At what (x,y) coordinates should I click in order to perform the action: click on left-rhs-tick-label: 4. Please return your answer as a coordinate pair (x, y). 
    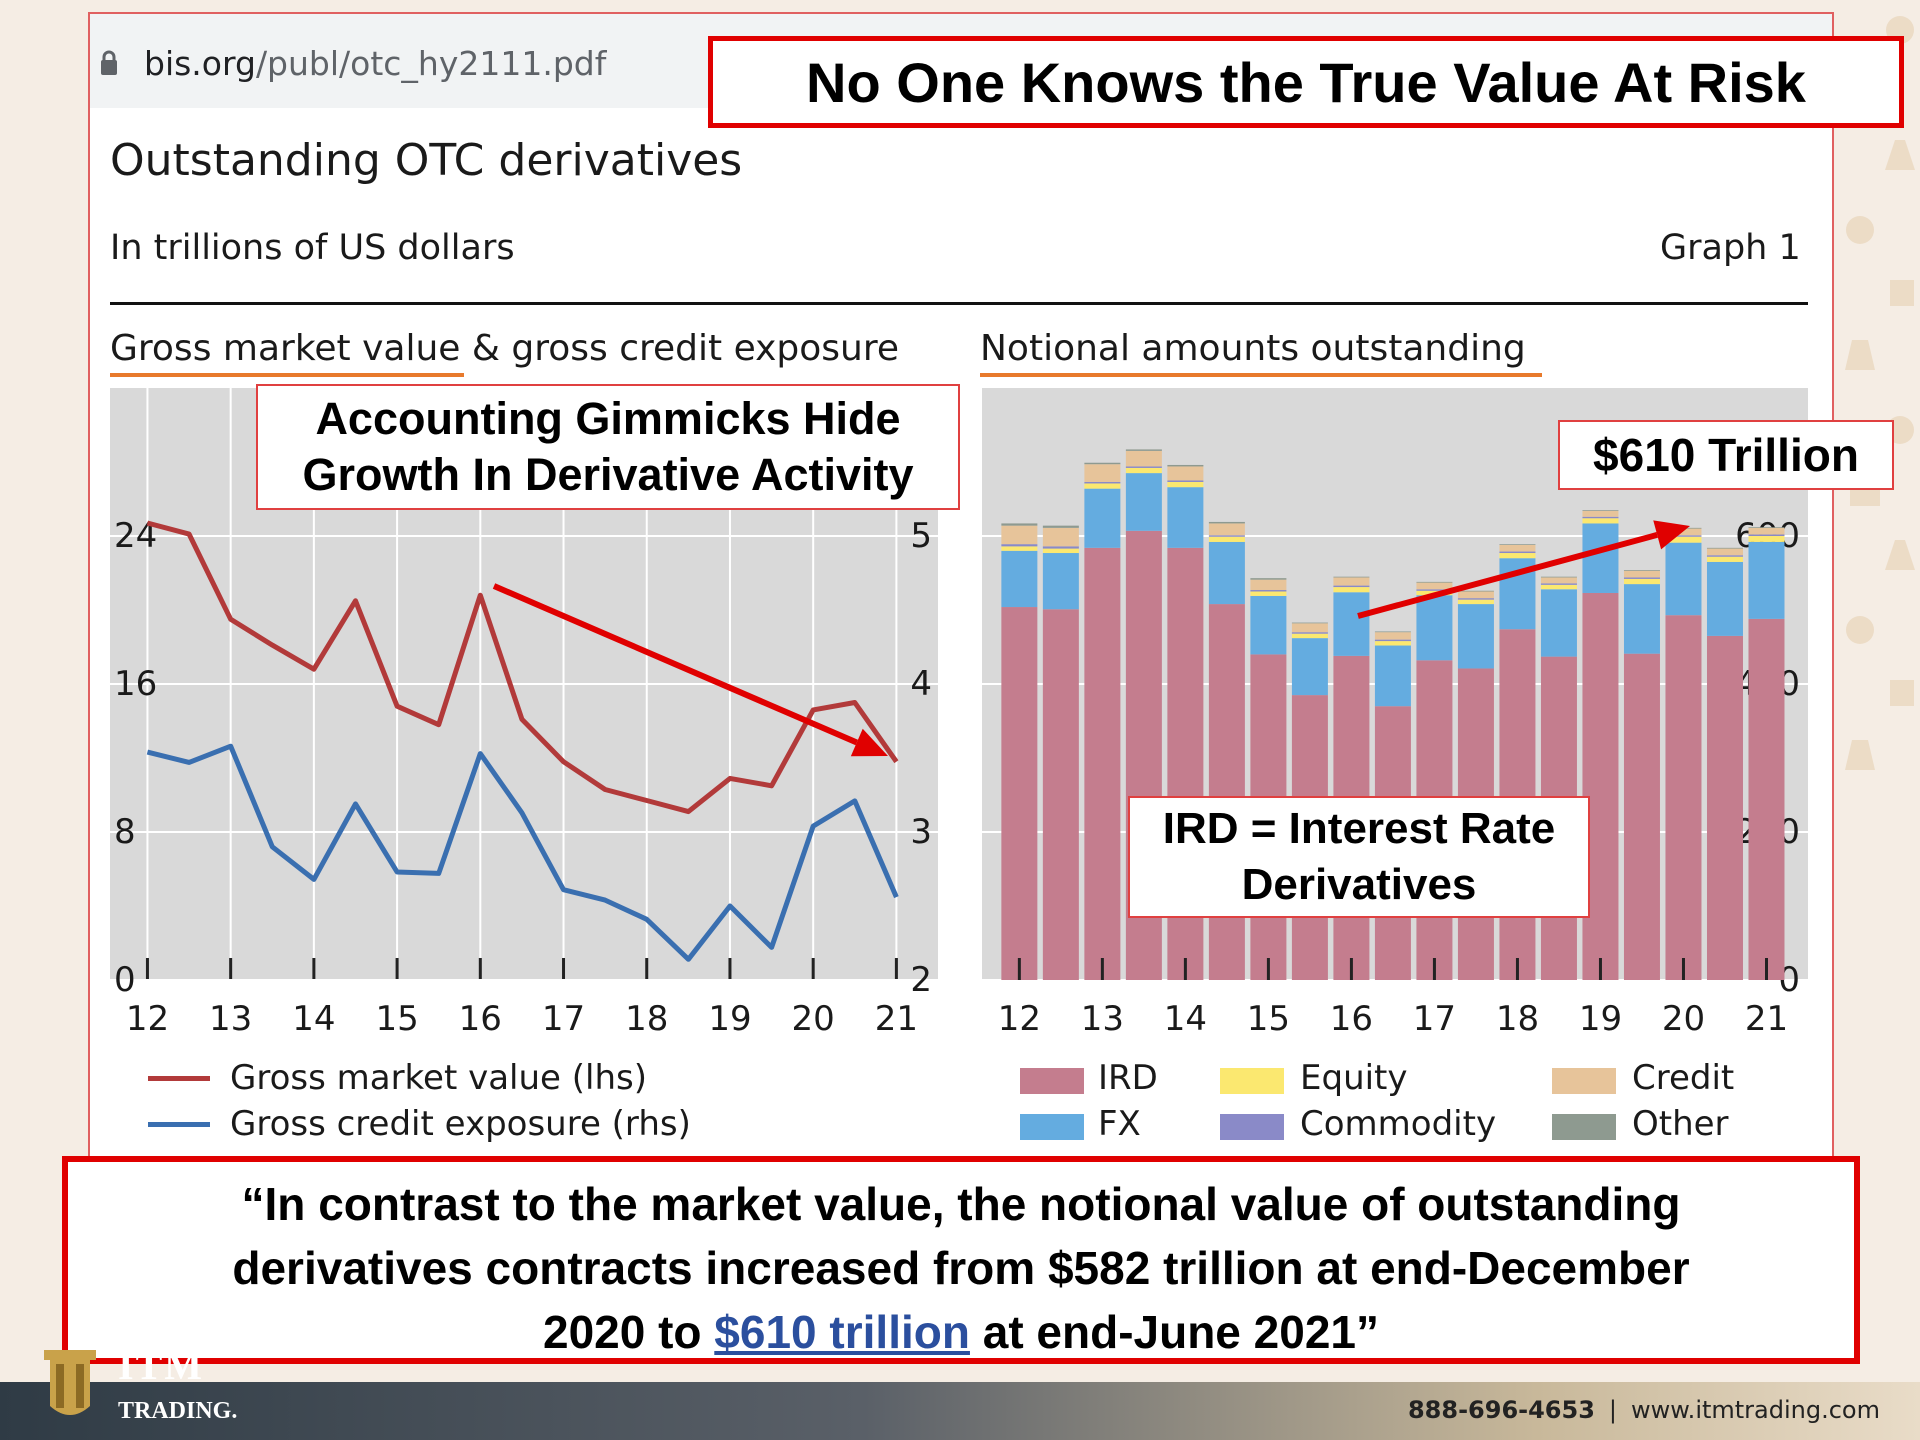
    Looking at the image, I should click on (921, 684).